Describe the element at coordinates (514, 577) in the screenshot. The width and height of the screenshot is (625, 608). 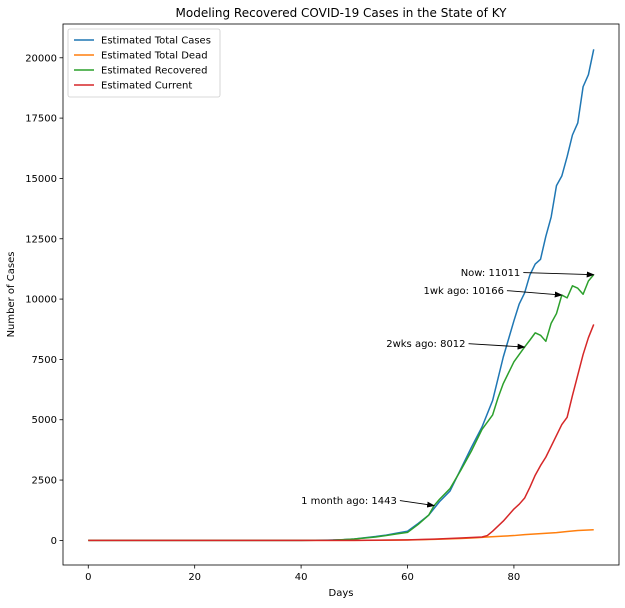
I see `x-tick-label-4: 80` at that location.